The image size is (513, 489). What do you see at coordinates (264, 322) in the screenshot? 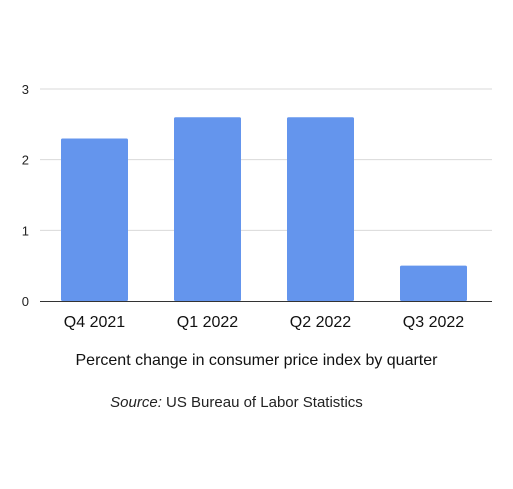
I see `x-tick-labels: Q4 2021 Q1 2022 Q2 2022 Q3 2022` at bounding box center [264, 322].